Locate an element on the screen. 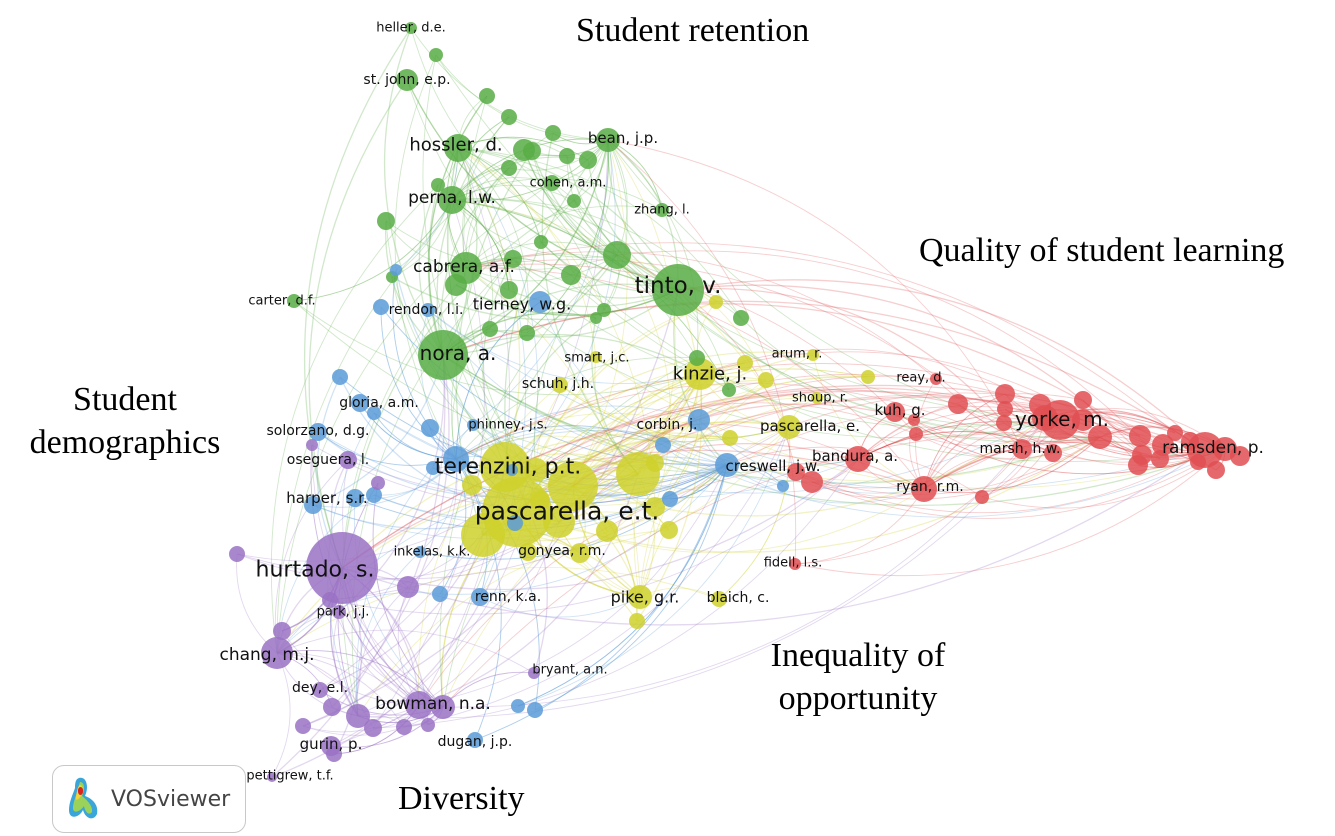  node-label: pettigrew, t.f. is located at coordinates (289, 776).